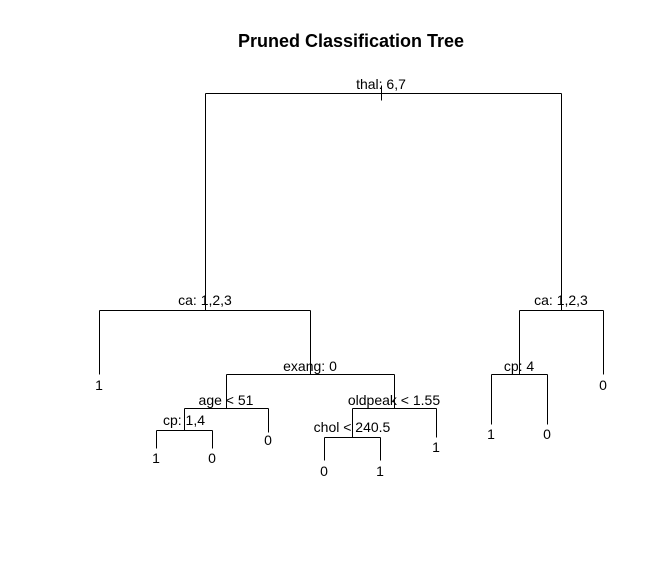 The height and width of the screenshot is (573, 664). What do you see at coordinates (226, 420) in the screenshot?
I see `branch-age` at bounding box center [226, 420].